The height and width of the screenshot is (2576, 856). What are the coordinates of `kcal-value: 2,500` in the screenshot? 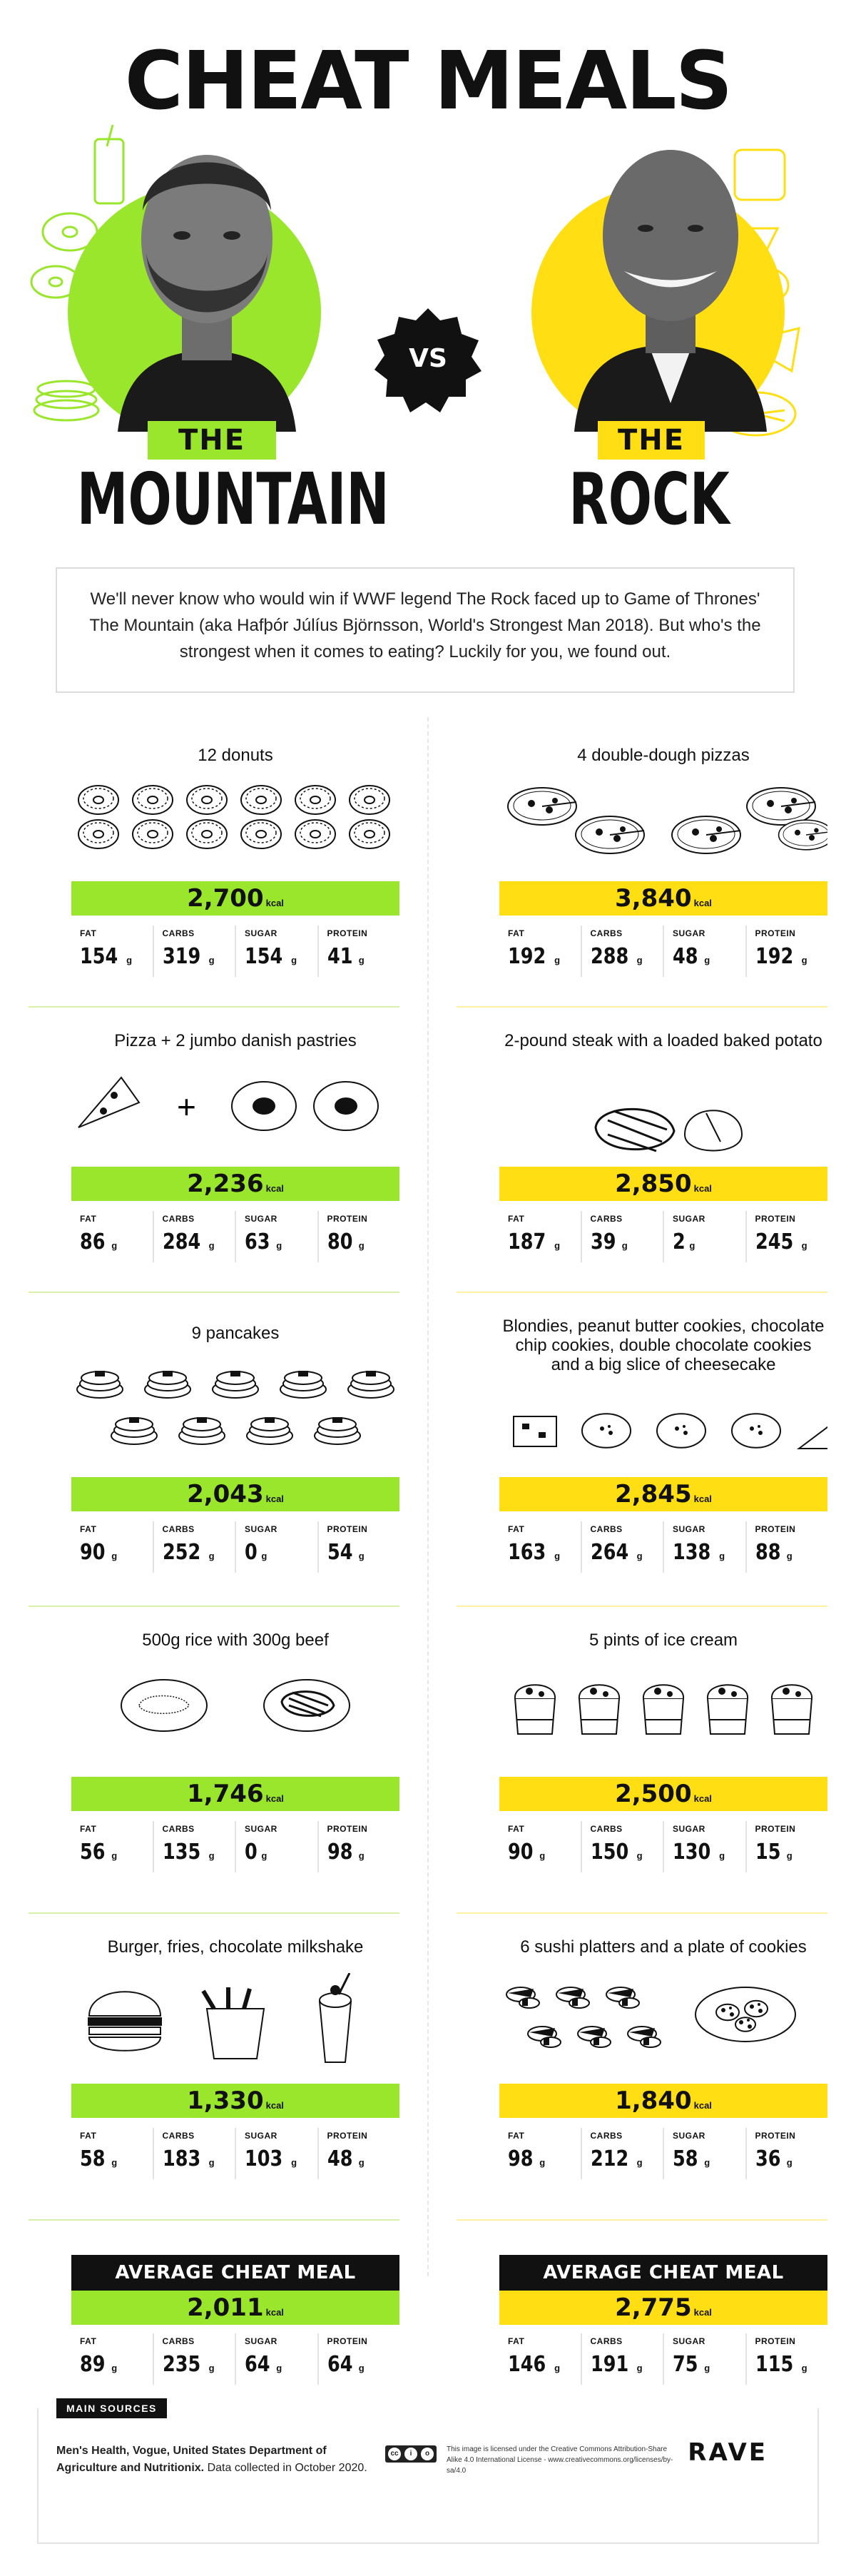 It's located at (653, 1794).